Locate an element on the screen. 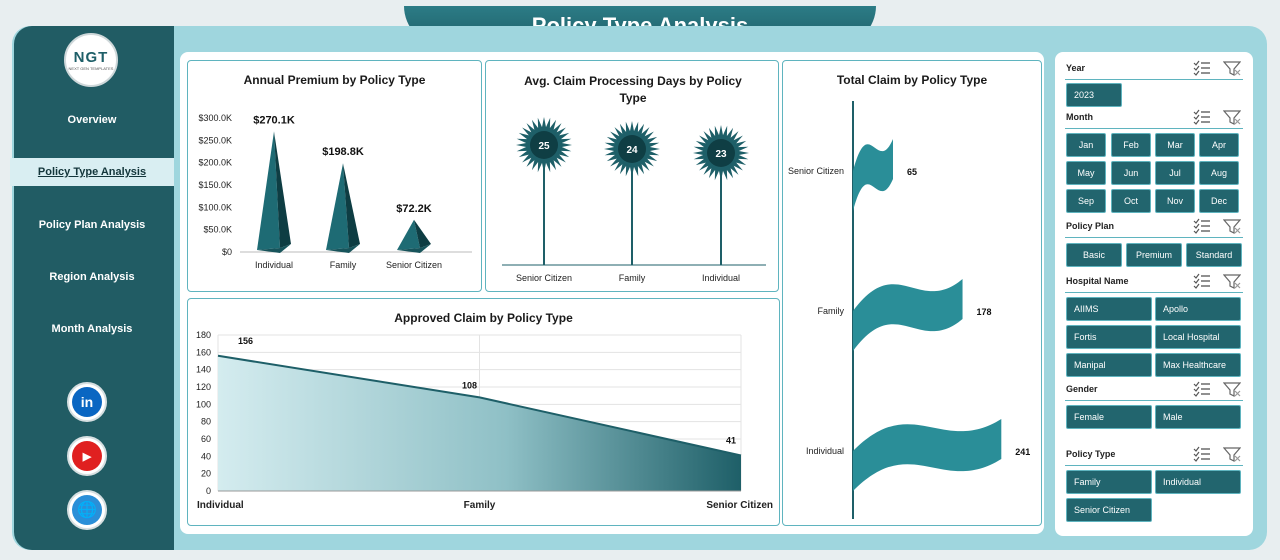 Image resolution: width=1280 pixels, height=560 pixels. slicer-title: Year is located at coordinates (1075, 68).